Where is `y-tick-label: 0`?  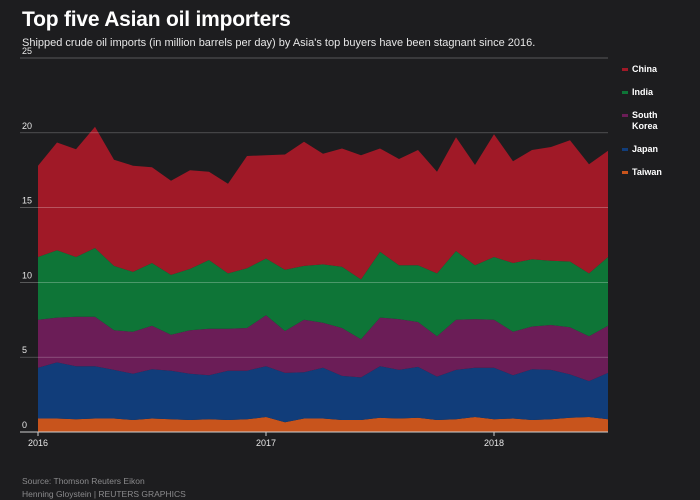 y-tick-label: 0 is located at coordinates (24, 425).